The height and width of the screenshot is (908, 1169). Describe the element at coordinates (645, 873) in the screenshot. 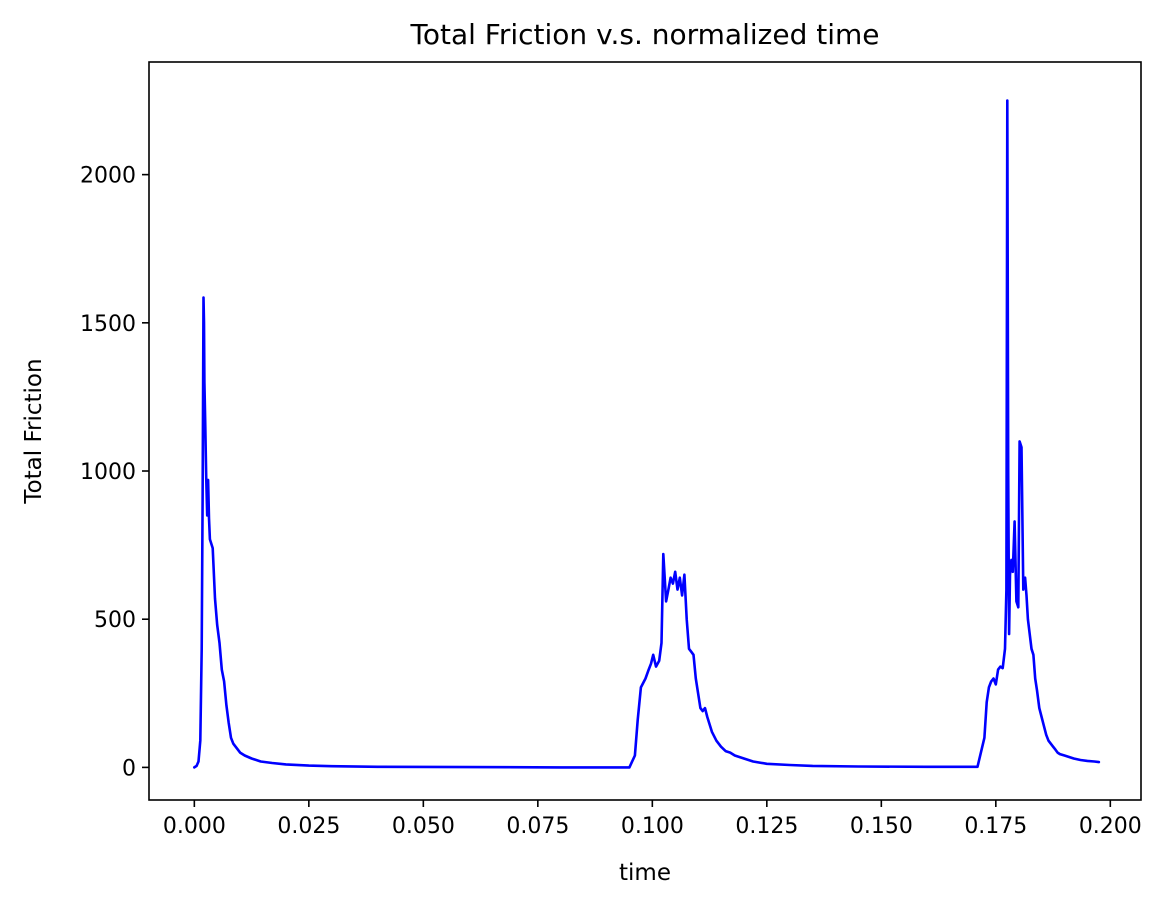

I see `x-axis-label: time` at that location.